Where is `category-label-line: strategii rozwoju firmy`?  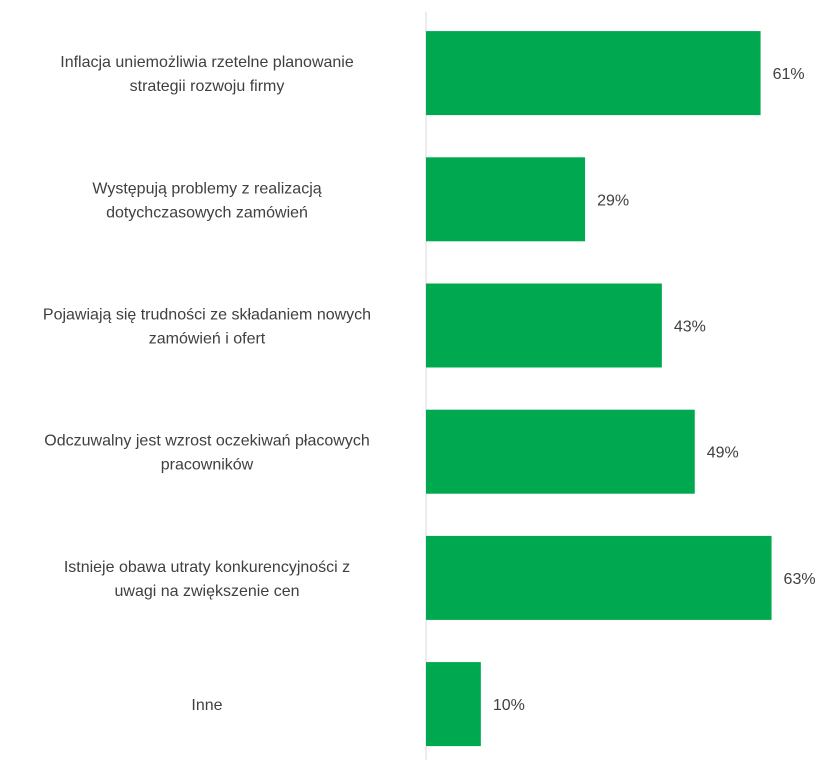
category-label-line: strategii rozwoju firmy is located at coordinates (207, 86).